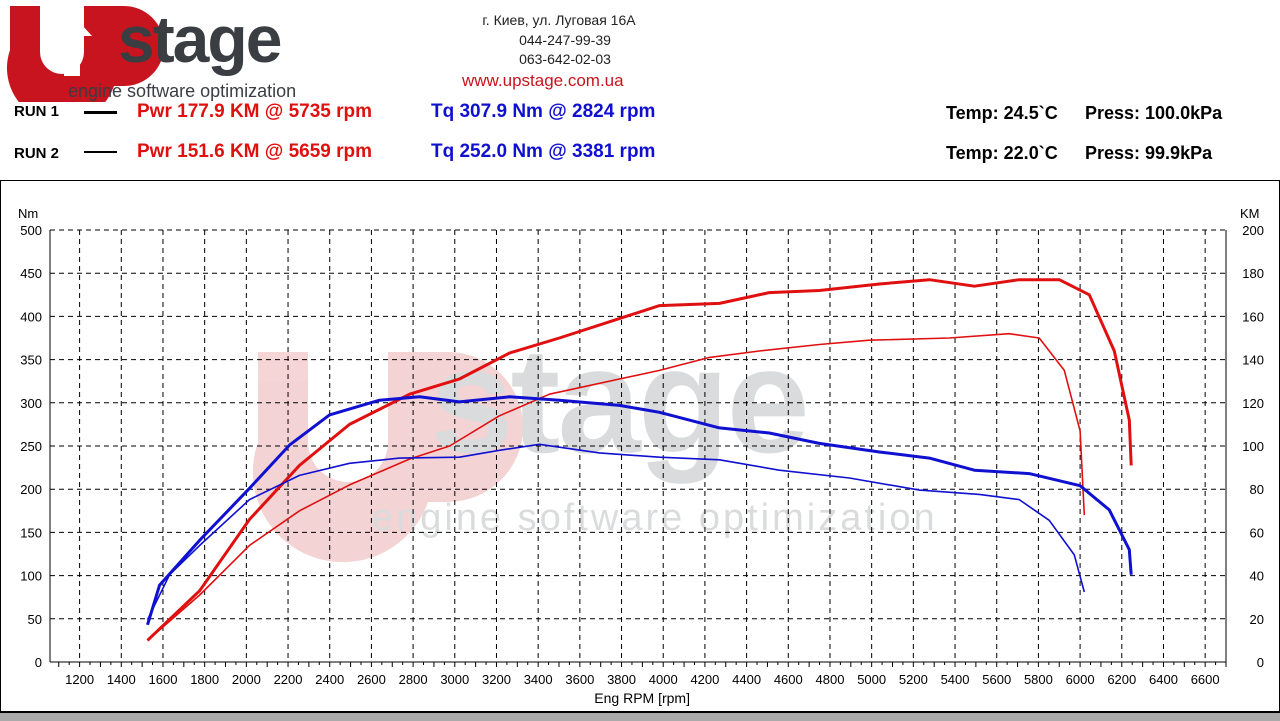 Image resolution: width=1280 pixels, height=721 pixels. I want to click on x-tick-label: 2600, so click(371, 679).